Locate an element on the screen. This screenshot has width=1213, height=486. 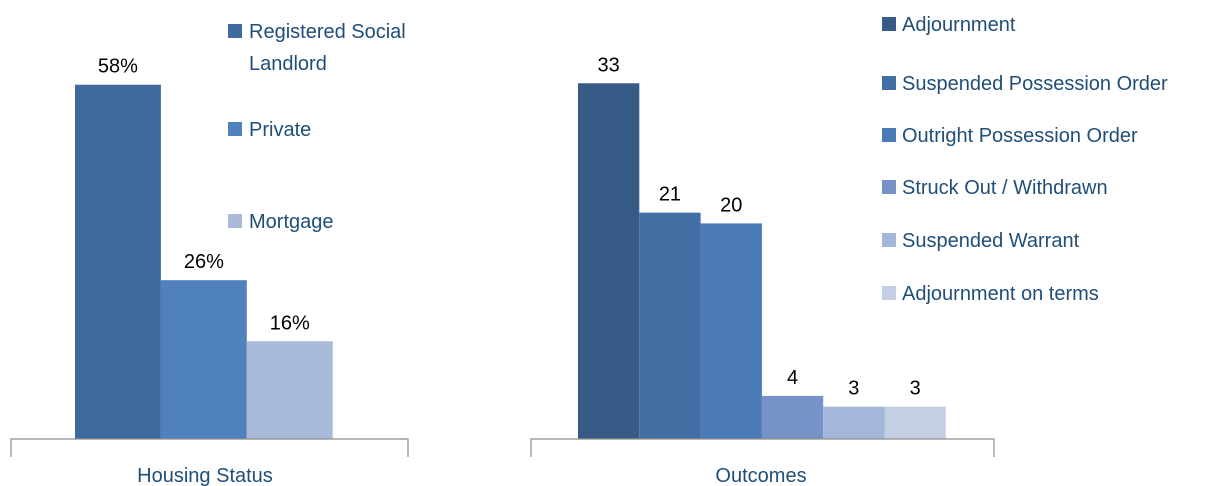
data-label: 58% is located at coordinates (118, 67).